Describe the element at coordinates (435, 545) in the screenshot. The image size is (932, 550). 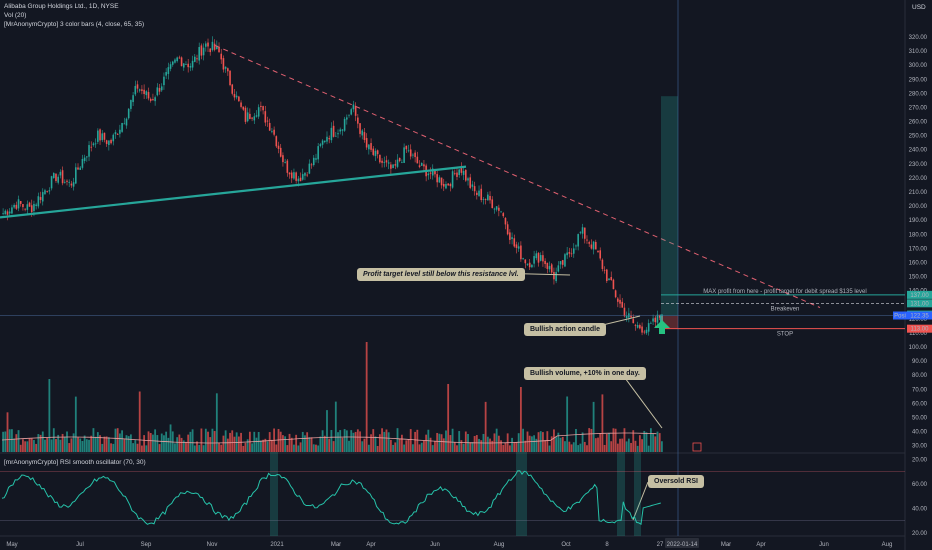
I see `x-tick-label: Jun` at that location.